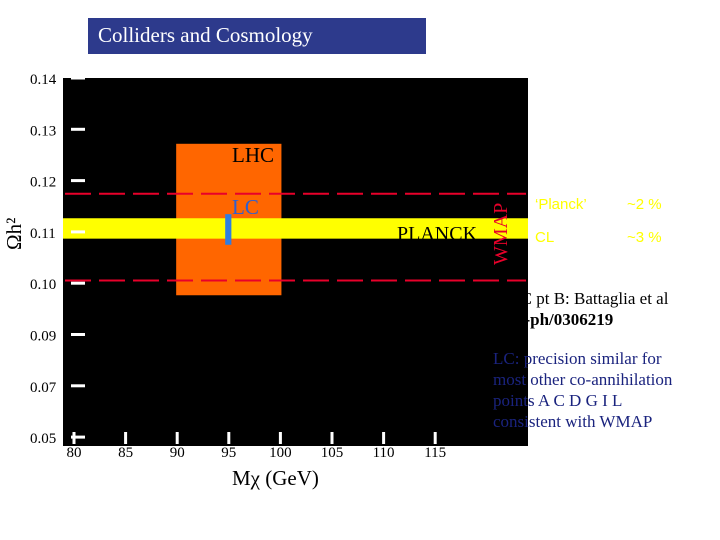 The height and width of the screenshot is (540, 720). I want to click on x-tick-label: 115, so click(435, 453).